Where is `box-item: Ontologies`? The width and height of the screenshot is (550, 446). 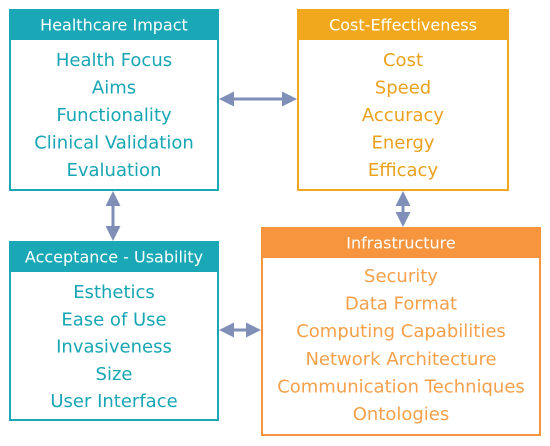
box-item: Ontologies is located at coordinates (401, 414).